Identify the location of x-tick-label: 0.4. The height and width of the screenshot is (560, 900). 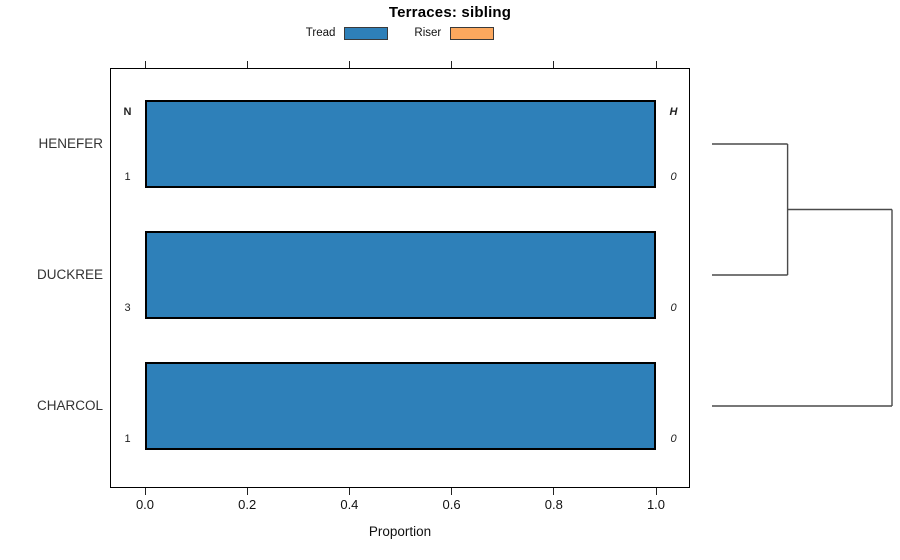
(349, 504).